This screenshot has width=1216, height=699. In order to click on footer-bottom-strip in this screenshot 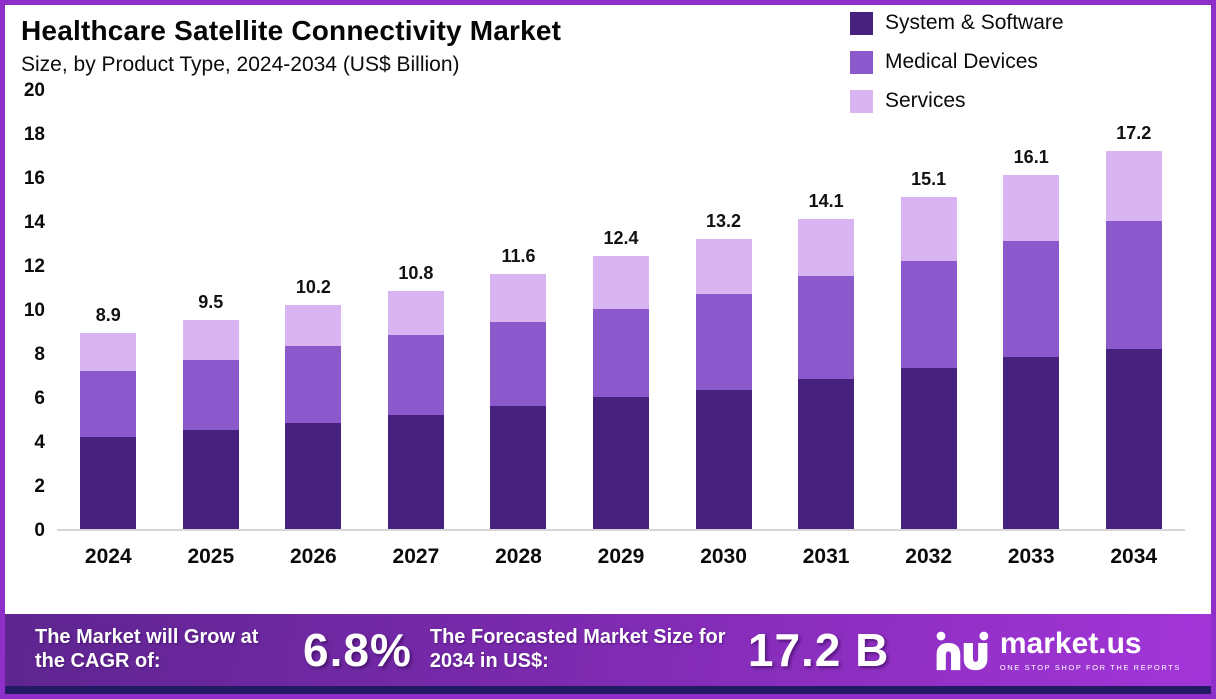, I will do `click(608, 690)`.